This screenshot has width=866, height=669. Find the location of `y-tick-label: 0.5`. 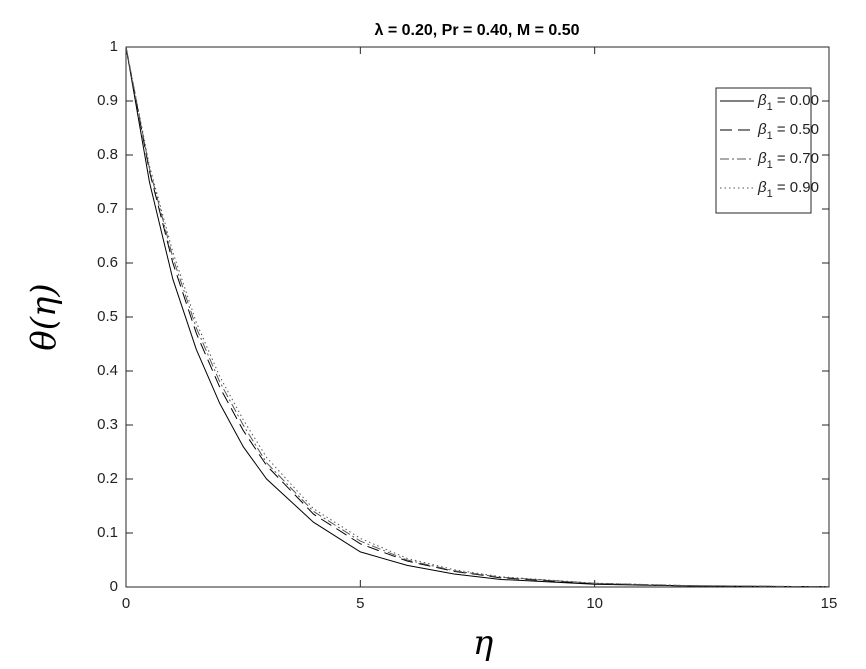

y-tick-label: 0.5 is located at coordinates (107, 316).